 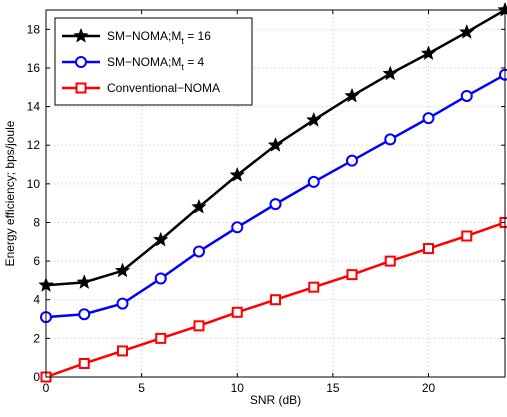 What do you see at coordinates (36, 222) in the screenshot?
I see `y-tick-label: 8` at bounding box center [36, 222].